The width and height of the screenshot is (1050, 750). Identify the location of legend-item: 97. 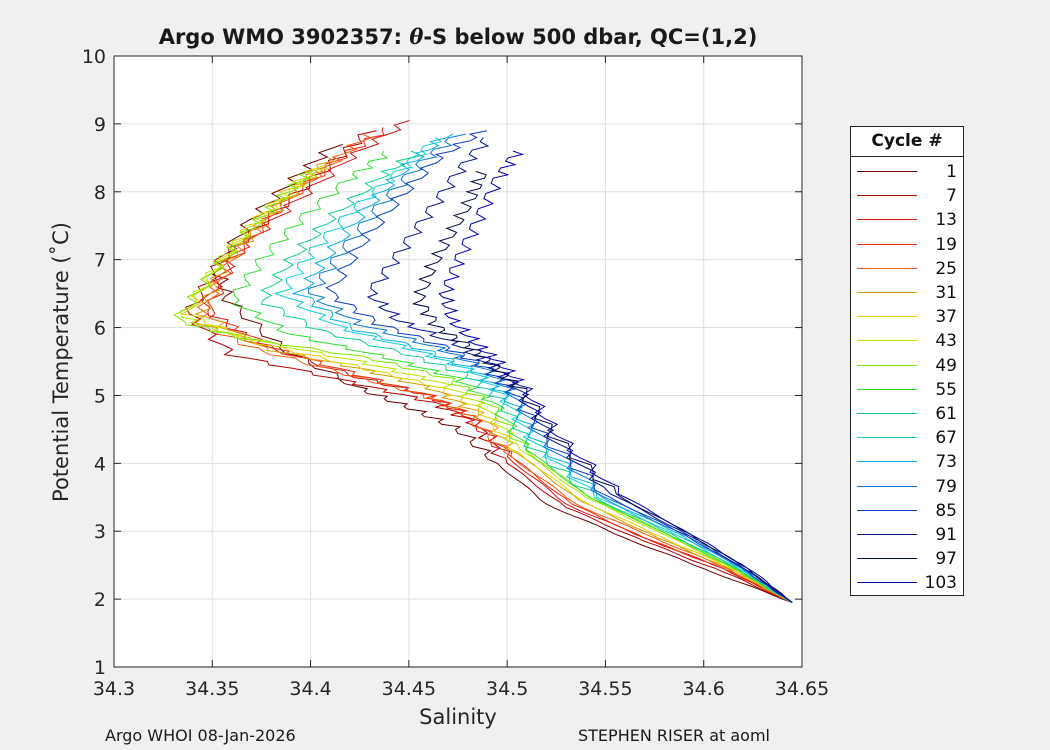
(907, 559).